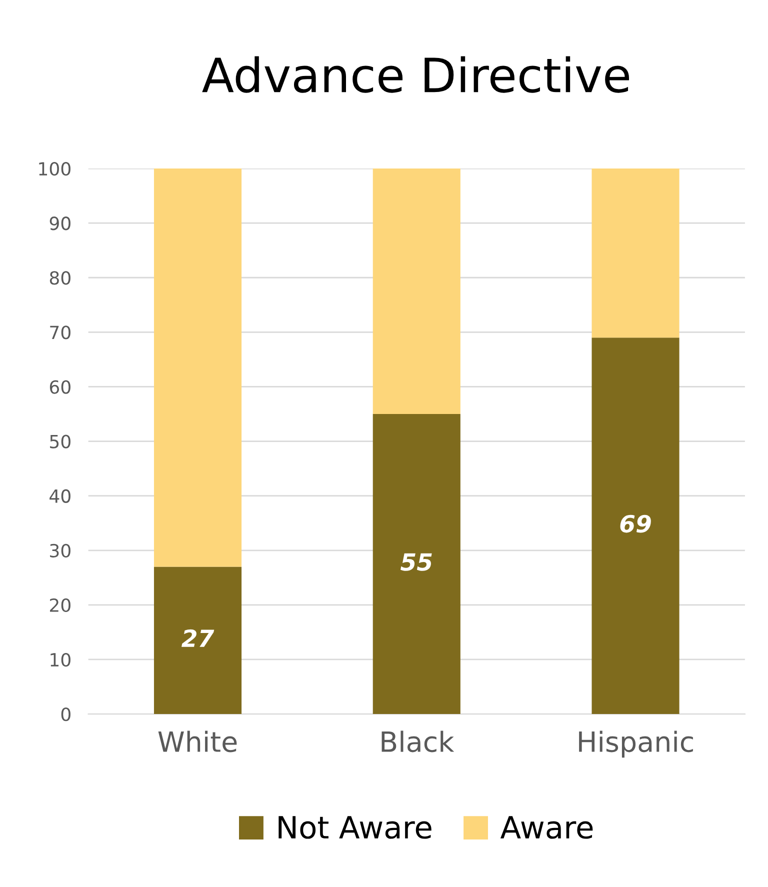  What do you see at coordinates (418, 741) in the screenshot?
I see `x-tick-label: Black` at bounding box center [418, 741].